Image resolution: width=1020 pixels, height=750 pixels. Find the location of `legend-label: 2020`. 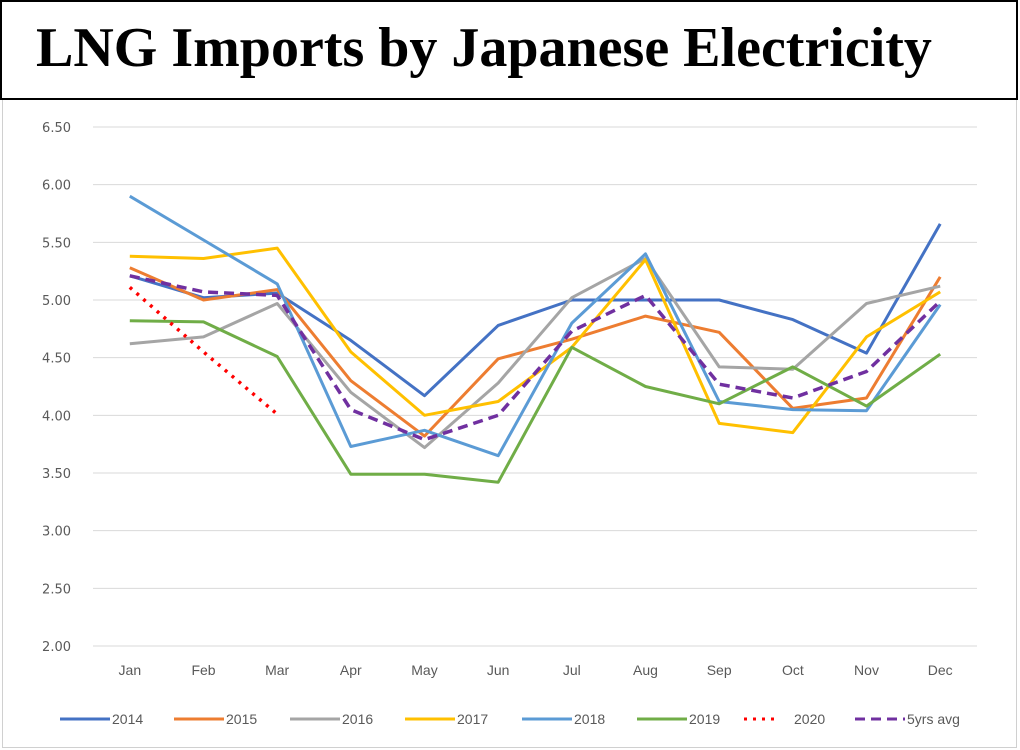

legend-label: 2020 is located at coordinates (809, 719).